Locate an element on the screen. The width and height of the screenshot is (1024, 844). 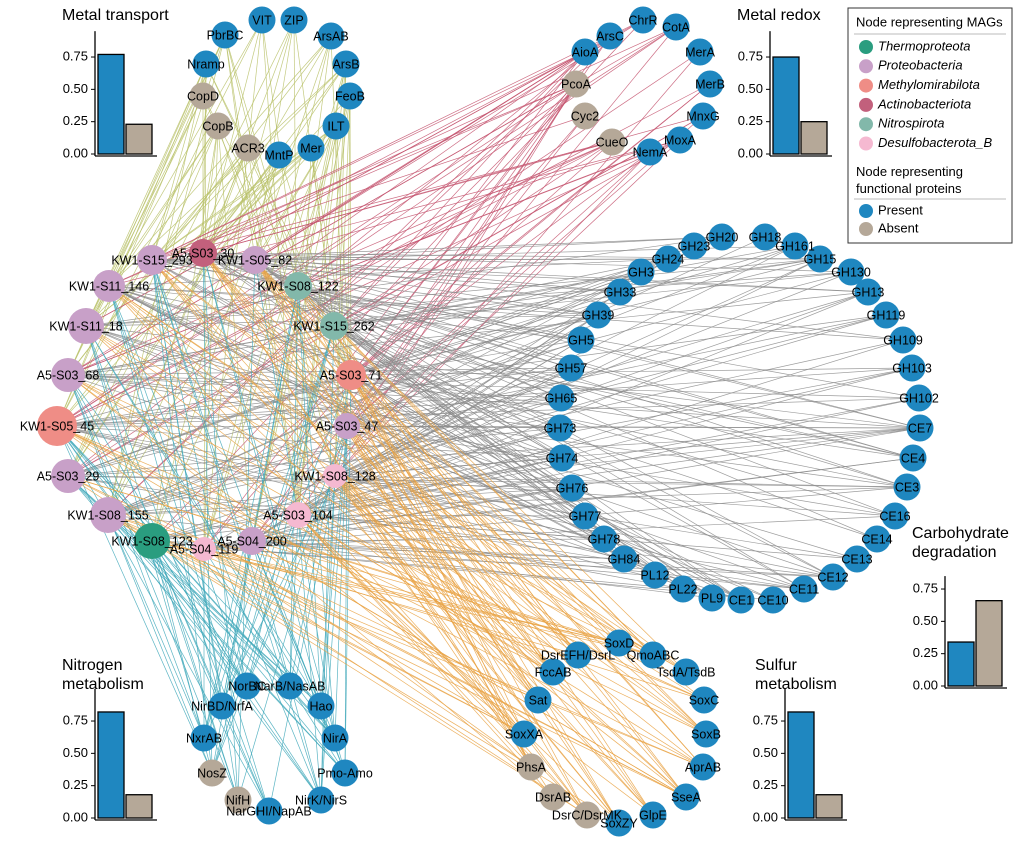
protein-label: VIT is located at coordinates (262, 20).